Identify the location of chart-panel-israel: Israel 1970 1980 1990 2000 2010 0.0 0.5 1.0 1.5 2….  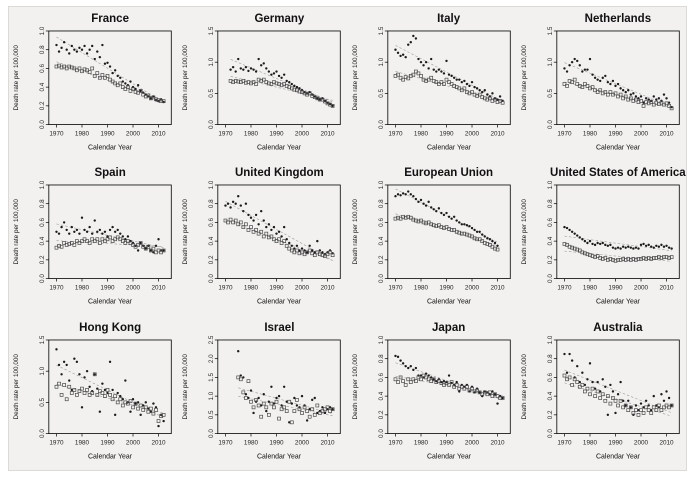
(262, 393).